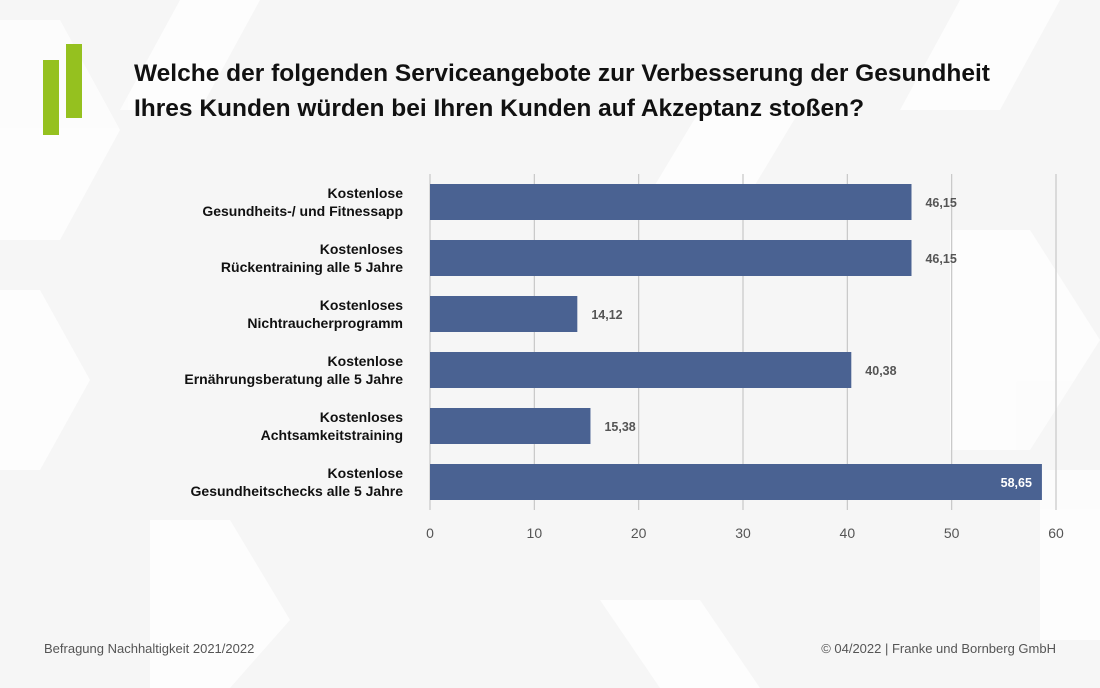  What do you see at coordinates (1056, 533) in the screenshot?
I see `x-tick-label: 60` at bounding box center [1056, 533].